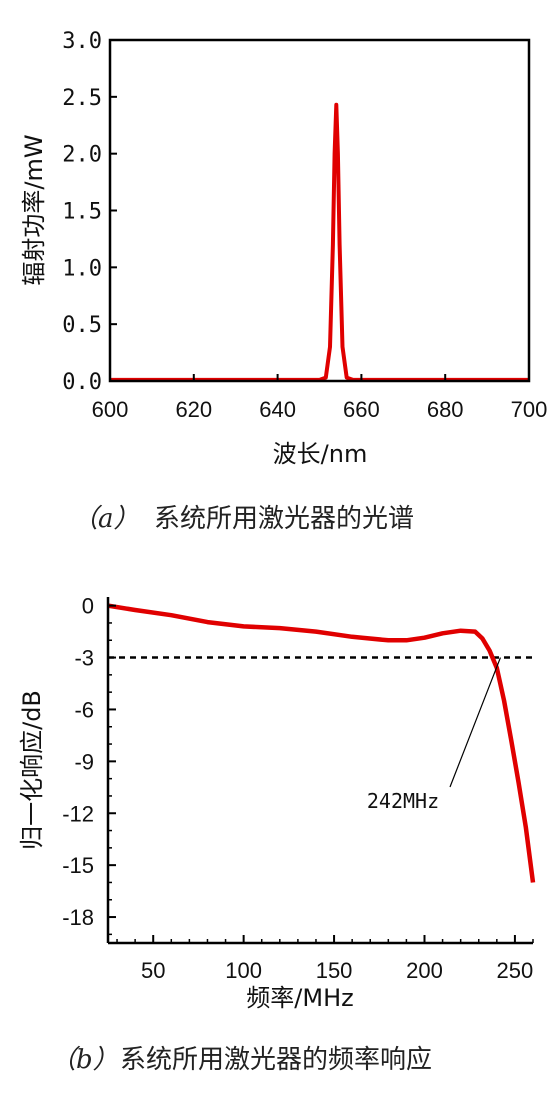  Describe the element at coordinates (424, 970) in the screenshot. I see `panel-b-x-tick-label: 200` at that location.